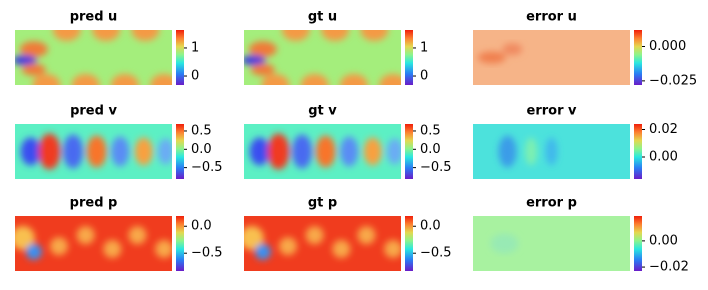  I want to click on panel-title: error p, so click(551, 203).